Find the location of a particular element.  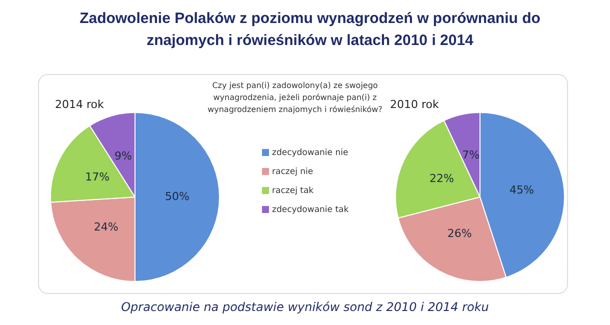

data-label: 17% is located at coordinates (97, 177).